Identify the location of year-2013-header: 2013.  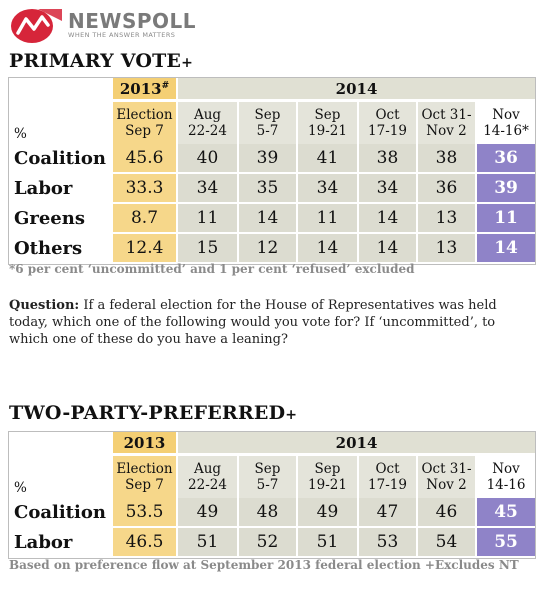
(144, 444).